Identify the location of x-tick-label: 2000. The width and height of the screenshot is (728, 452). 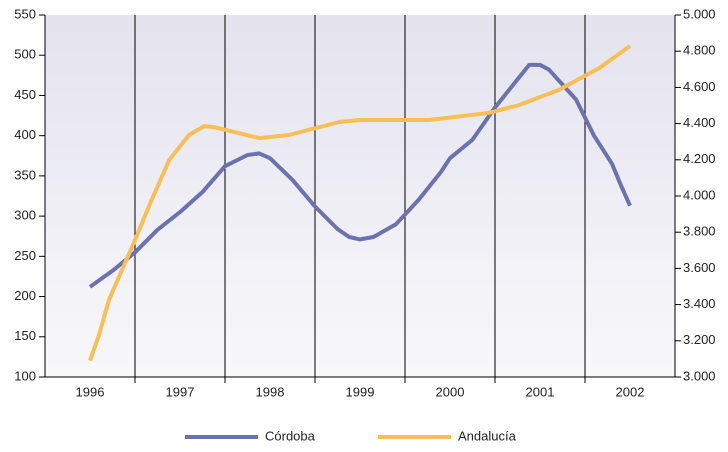
(450, 391).